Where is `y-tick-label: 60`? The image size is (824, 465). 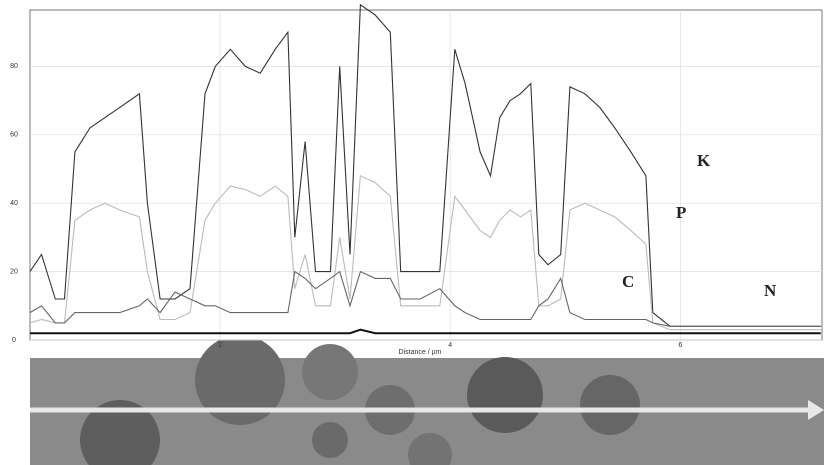 y-tick-label: 60 is located at coordinates (14, 135).